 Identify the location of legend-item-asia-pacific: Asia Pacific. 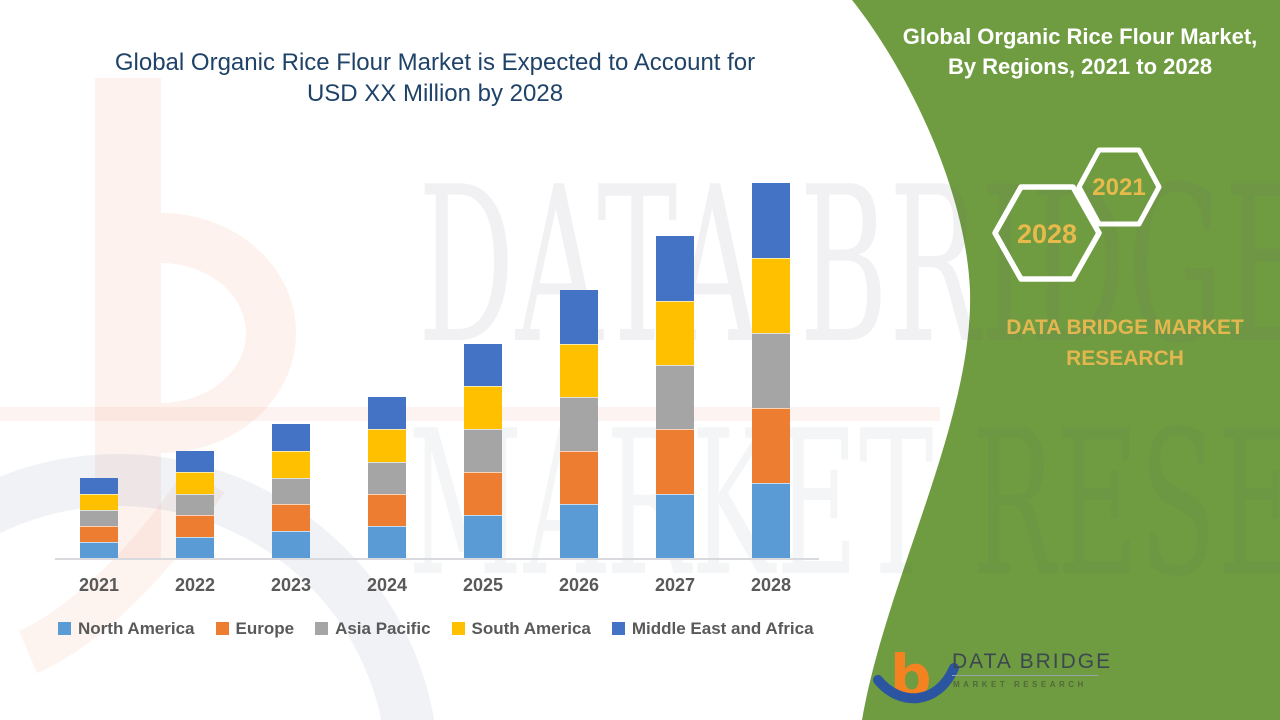
(373, 629).